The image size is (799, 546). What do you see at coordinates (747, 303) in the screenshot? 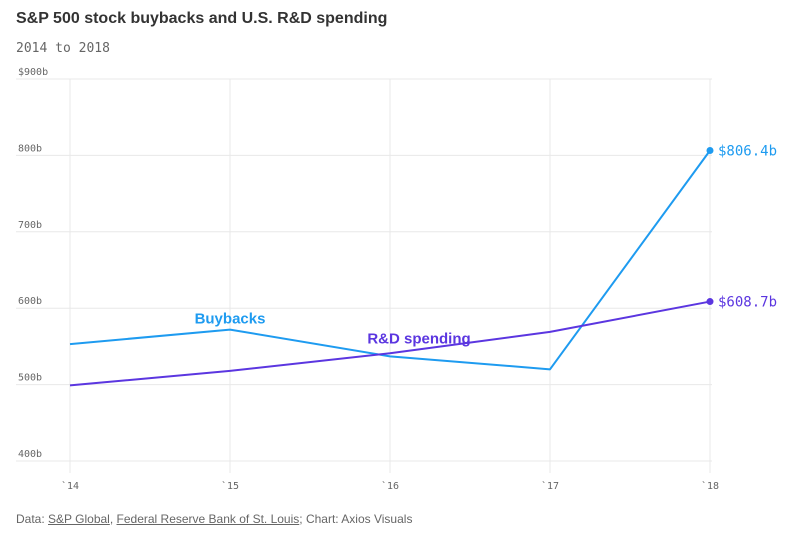
I see `rd-spending-end-label: $608.7b` at bounding box center [747, 303].